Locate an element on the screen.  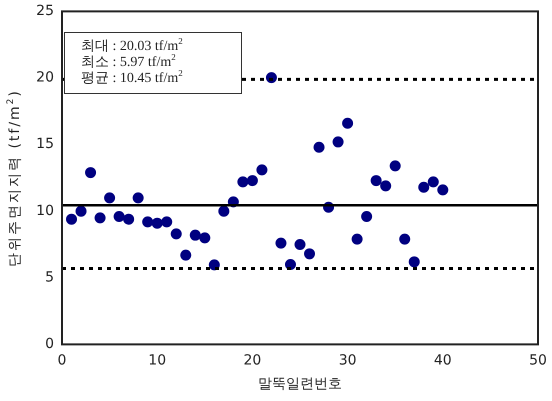
x-tick-label: 50 is located at coordinates (538, 360).